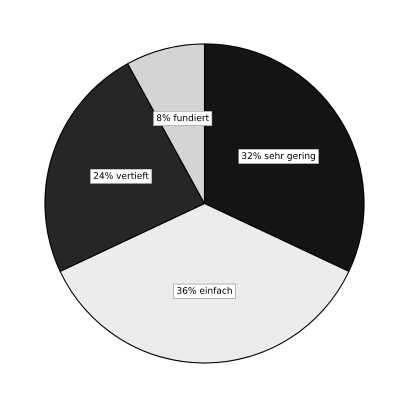  I want to click on slice-label: 24% vertieft, so click(121, 176).